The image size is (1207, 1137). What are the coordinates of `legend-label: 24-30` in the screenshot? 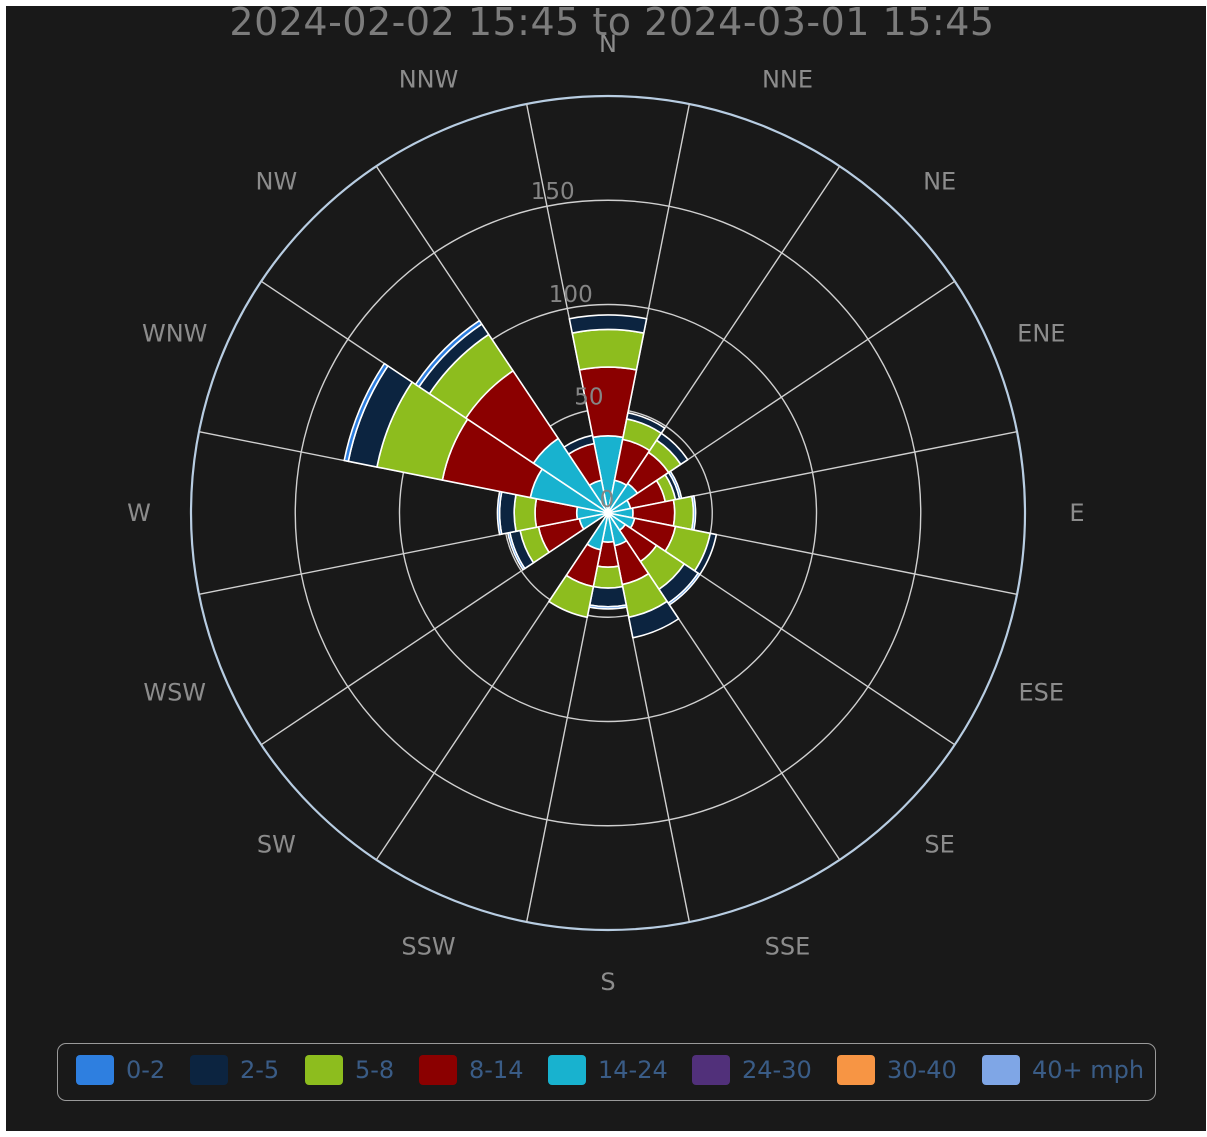 It's located at (777, 1070).